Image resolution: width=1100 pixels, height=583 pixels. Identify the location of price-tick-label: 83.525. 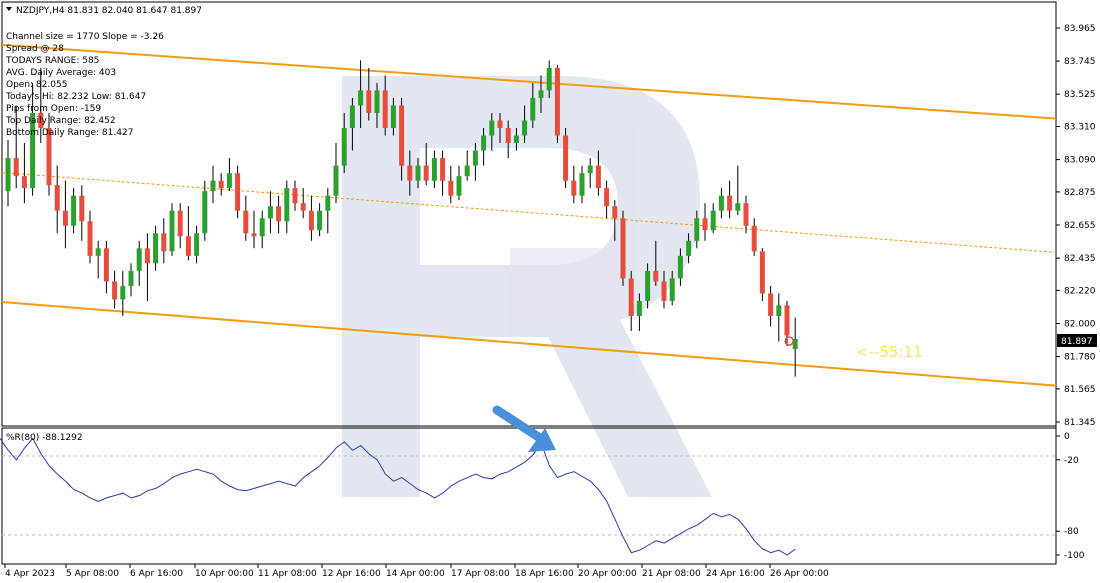
(1080, 95).